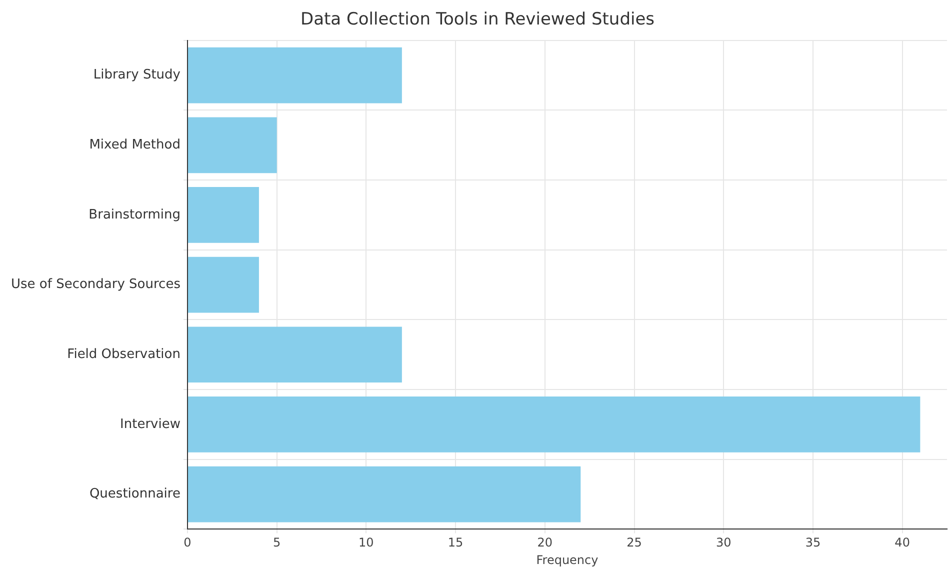 The height and width of the screenshot is (568, 948). I want to click on x-tick-label: 15, so click(456, 543).